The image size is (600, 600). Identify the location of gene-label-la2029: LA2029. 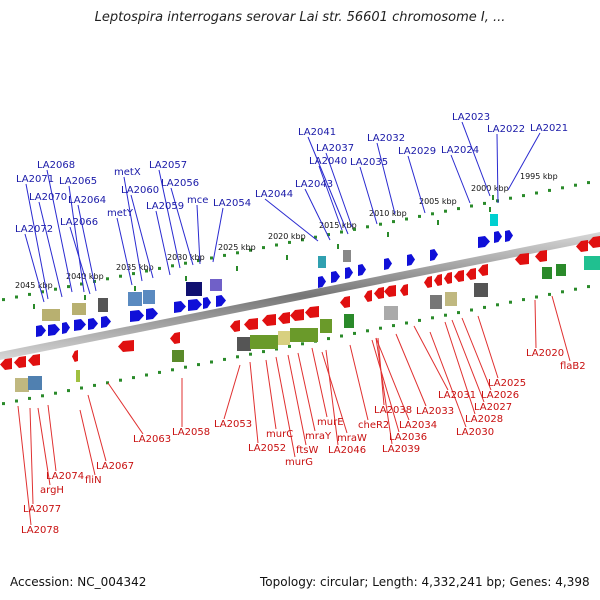
(417, 151).